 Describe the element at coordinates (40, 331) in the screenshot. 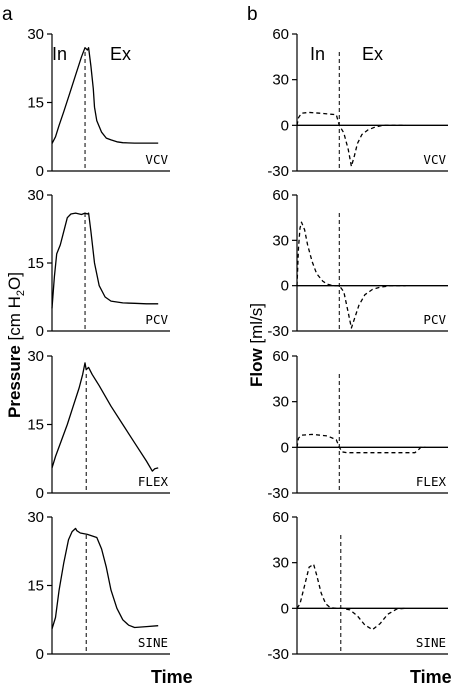

I see `y-tick-label-a-pcv: 0` at that location.